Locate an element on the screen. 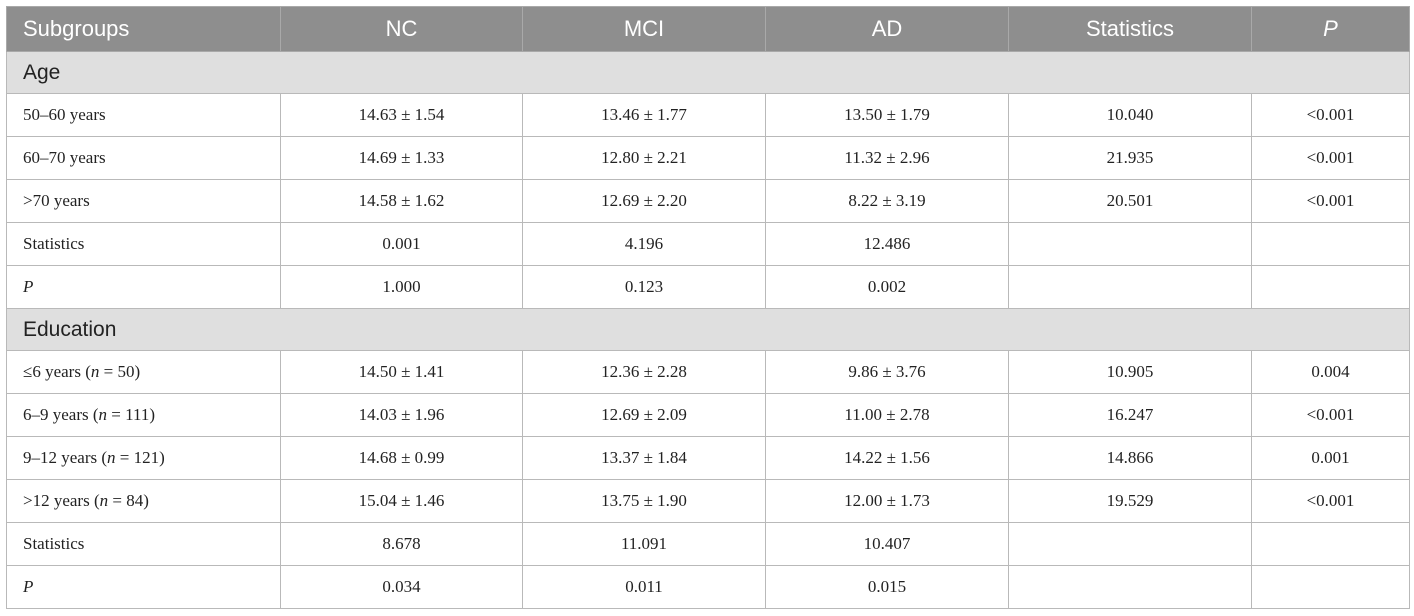 The width and height of the screenshot is (1414, 616). cell-statistics: 10.905 is located at coordinates (1130, 372).